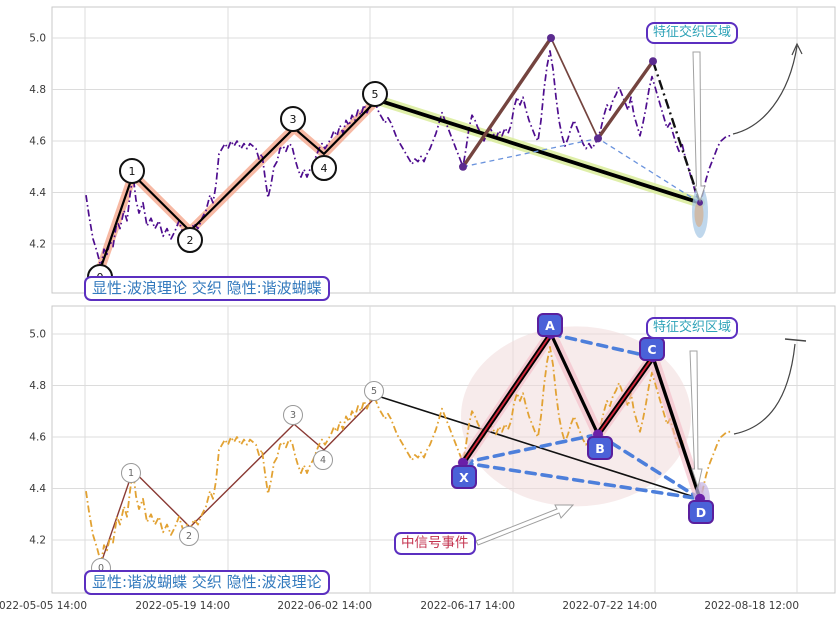  What do you see at coordinates (463, 166) in the screenshot?
I see `pivot-dot-X-top` at bounding box center [463, 166].